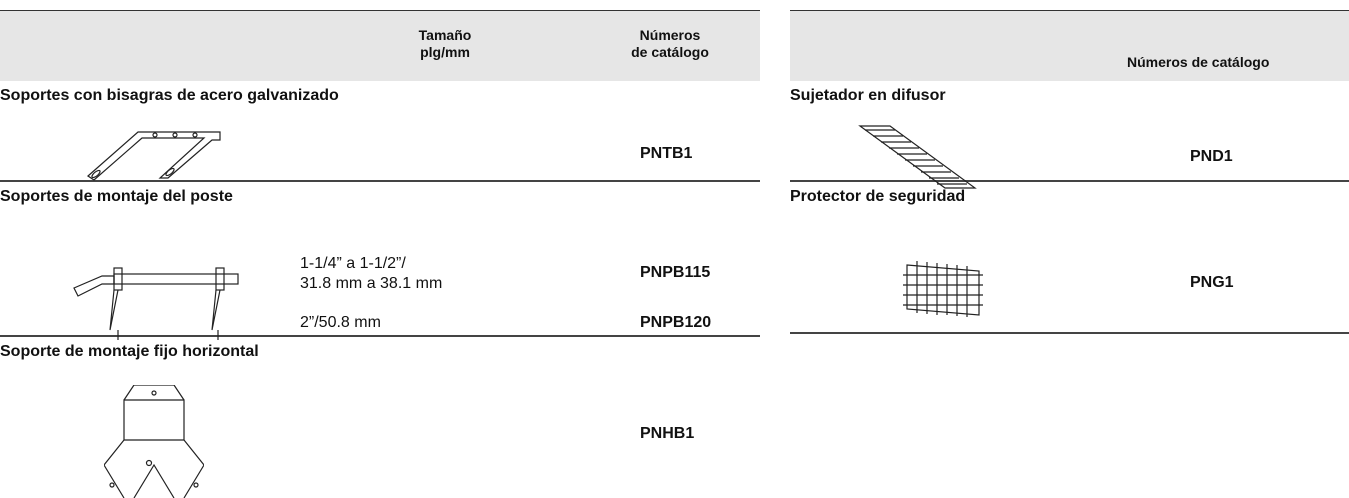  Describe the element at coordinates (1211, 156) in the screenshot. I see `catalog-number: PND1` at that location.